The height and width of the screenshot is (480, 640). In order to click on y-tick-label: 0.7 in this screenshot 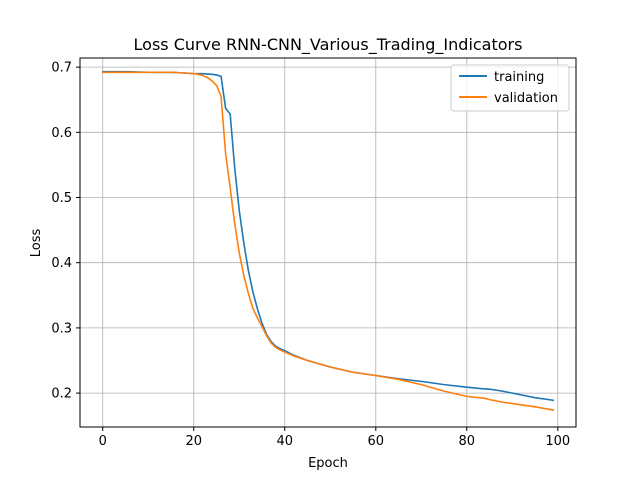, I will do `click(61, 68)`.